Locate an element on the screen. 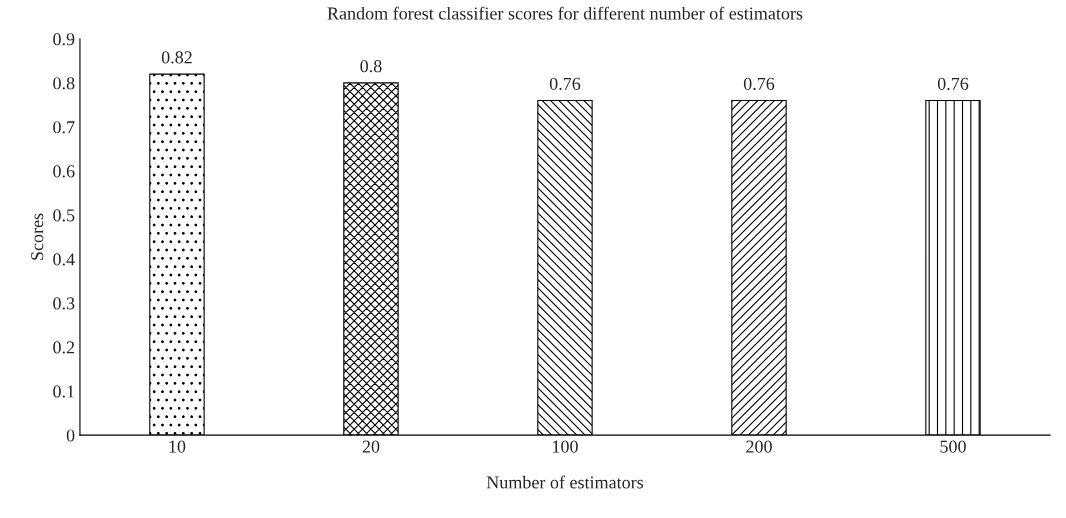 This screenshot has height=518, width=1066. y-tick-label: 0.9 is located at coordinates (64, 39).